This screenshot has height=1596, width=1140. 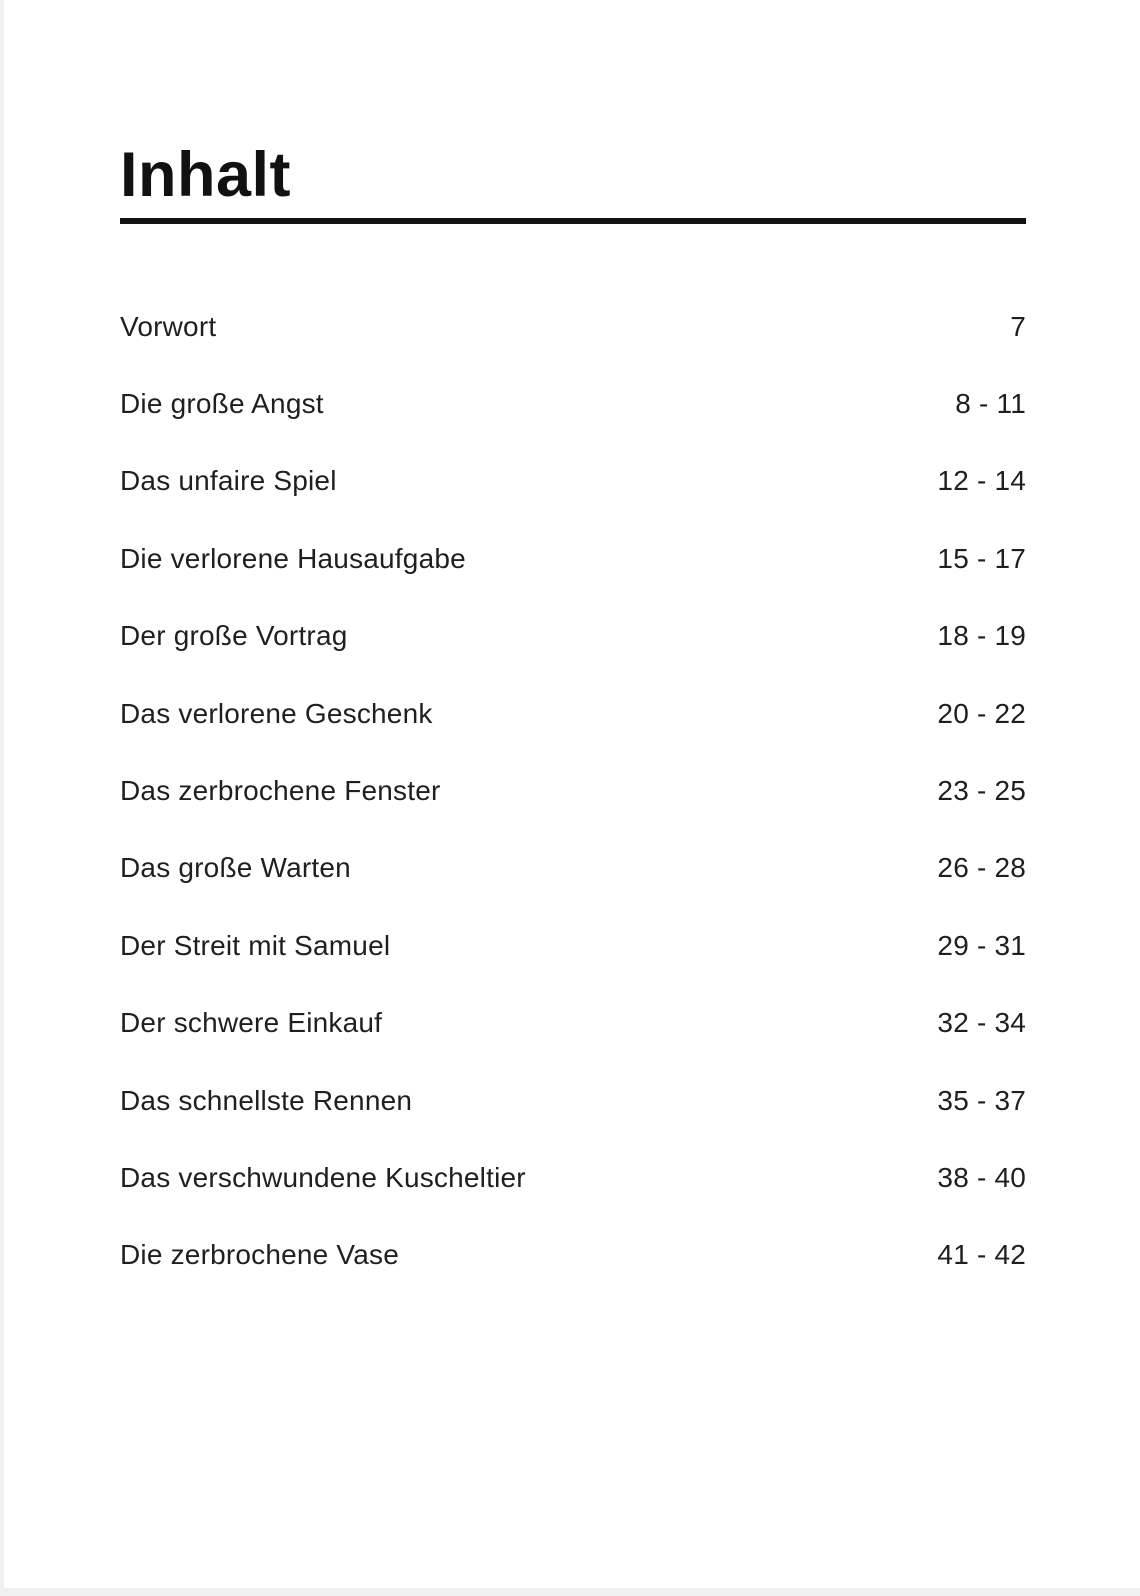 I want to click on toc-entry-title: Das verlorene Geschenk, so click(x=276, y=713).